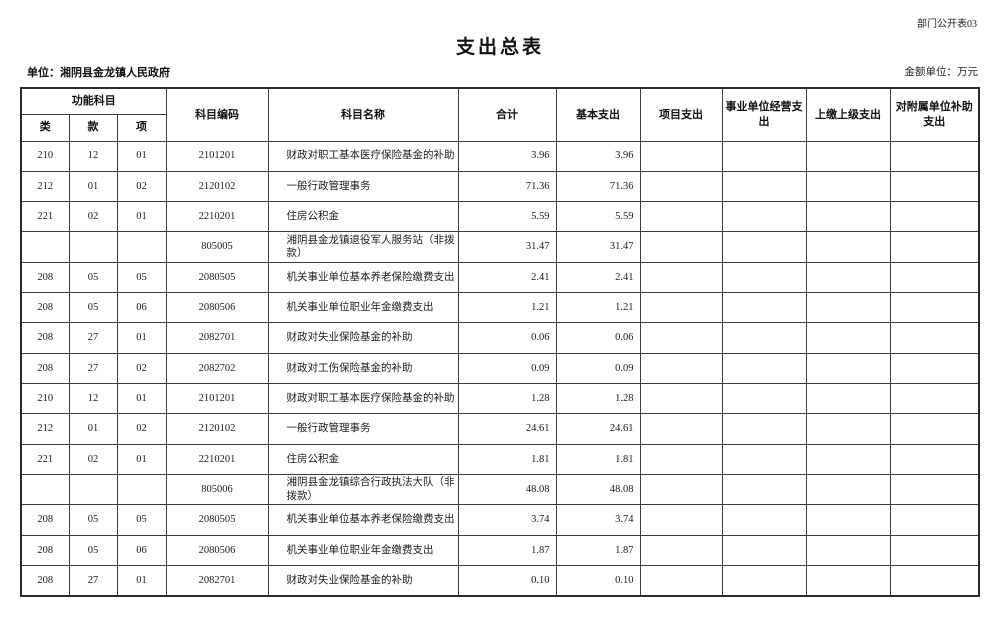 Image resolution: width=1000 pixels, height=635 pixels. I want to click on cell-total: 0.06, so click(507, 338).